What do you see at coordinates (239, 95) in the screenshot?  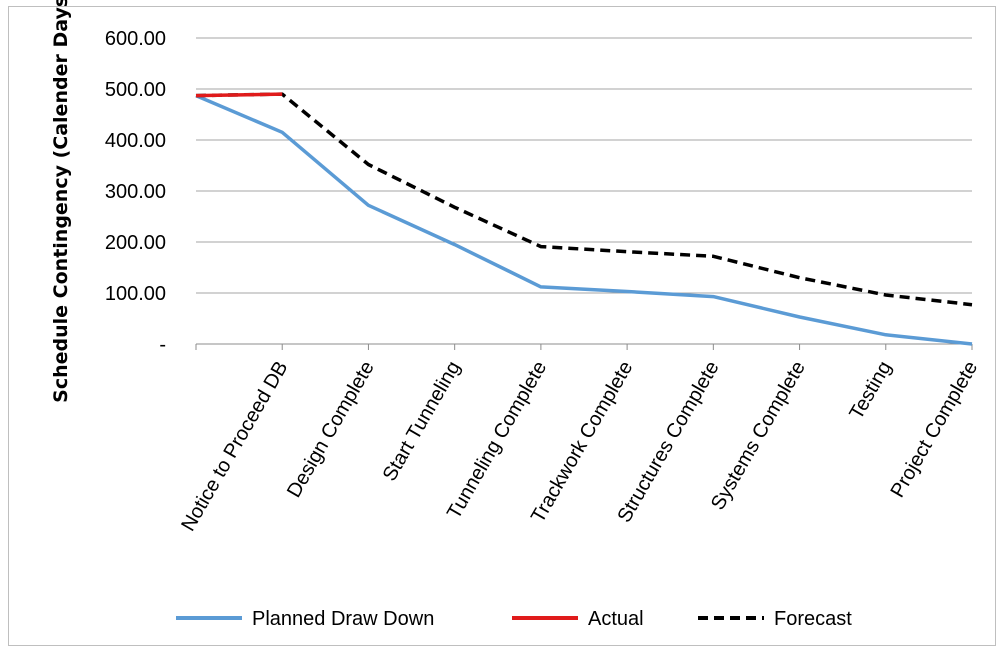 I see `series-line-actual` at bounding box center [239, 95].